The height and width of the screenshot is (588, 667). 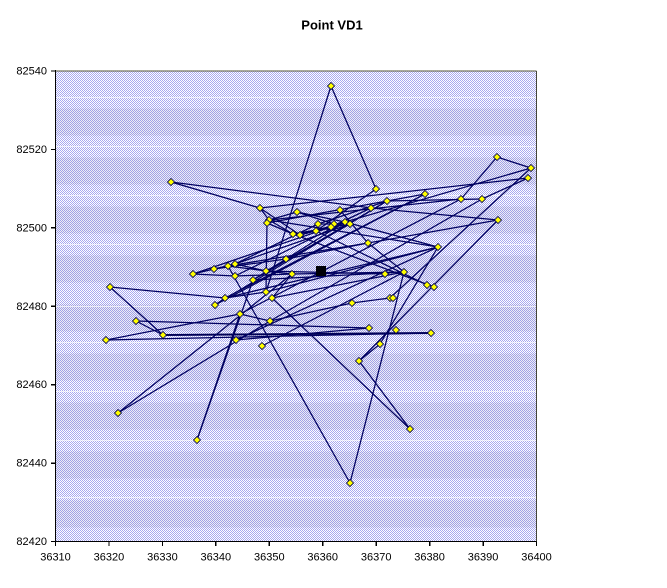 What do you see at coordinates (429, 558) in the screenshot?
I see `svg-text: 36380` at bounding box center [429, 558].